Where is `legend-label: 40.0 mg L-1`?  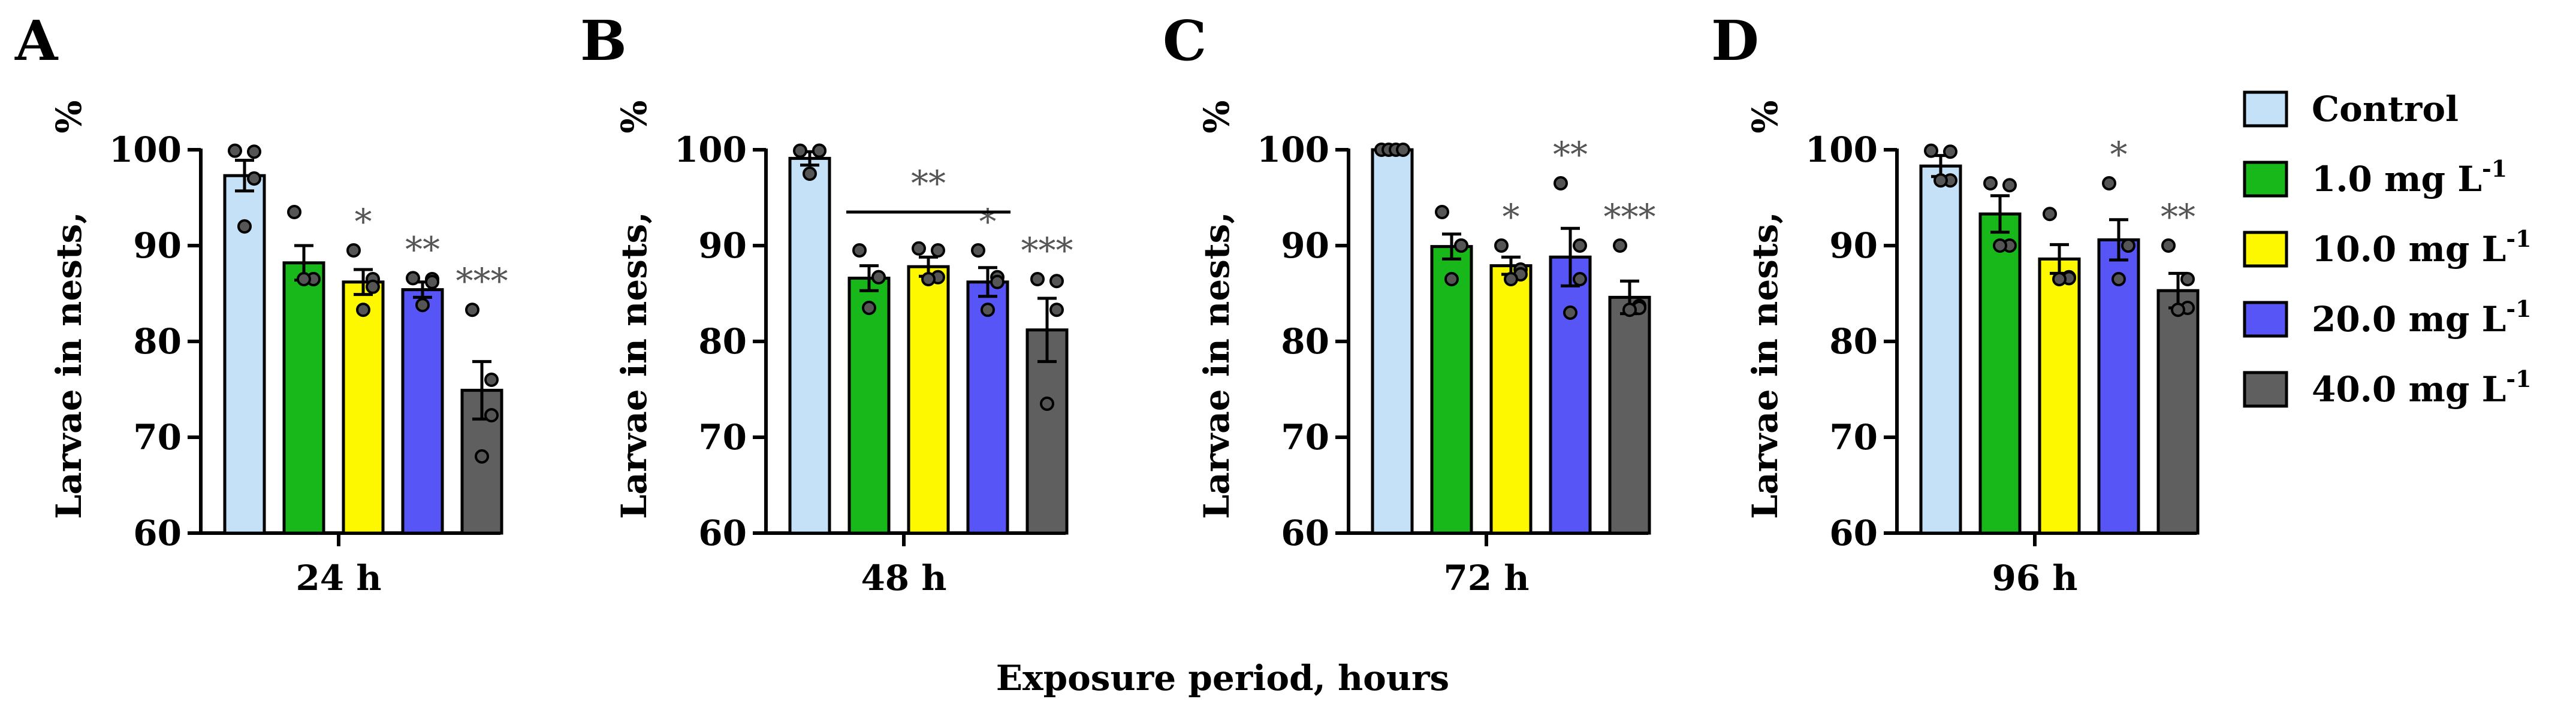 legend-label: 40.0 mg L-1 is located at coordinates (2422, 388).